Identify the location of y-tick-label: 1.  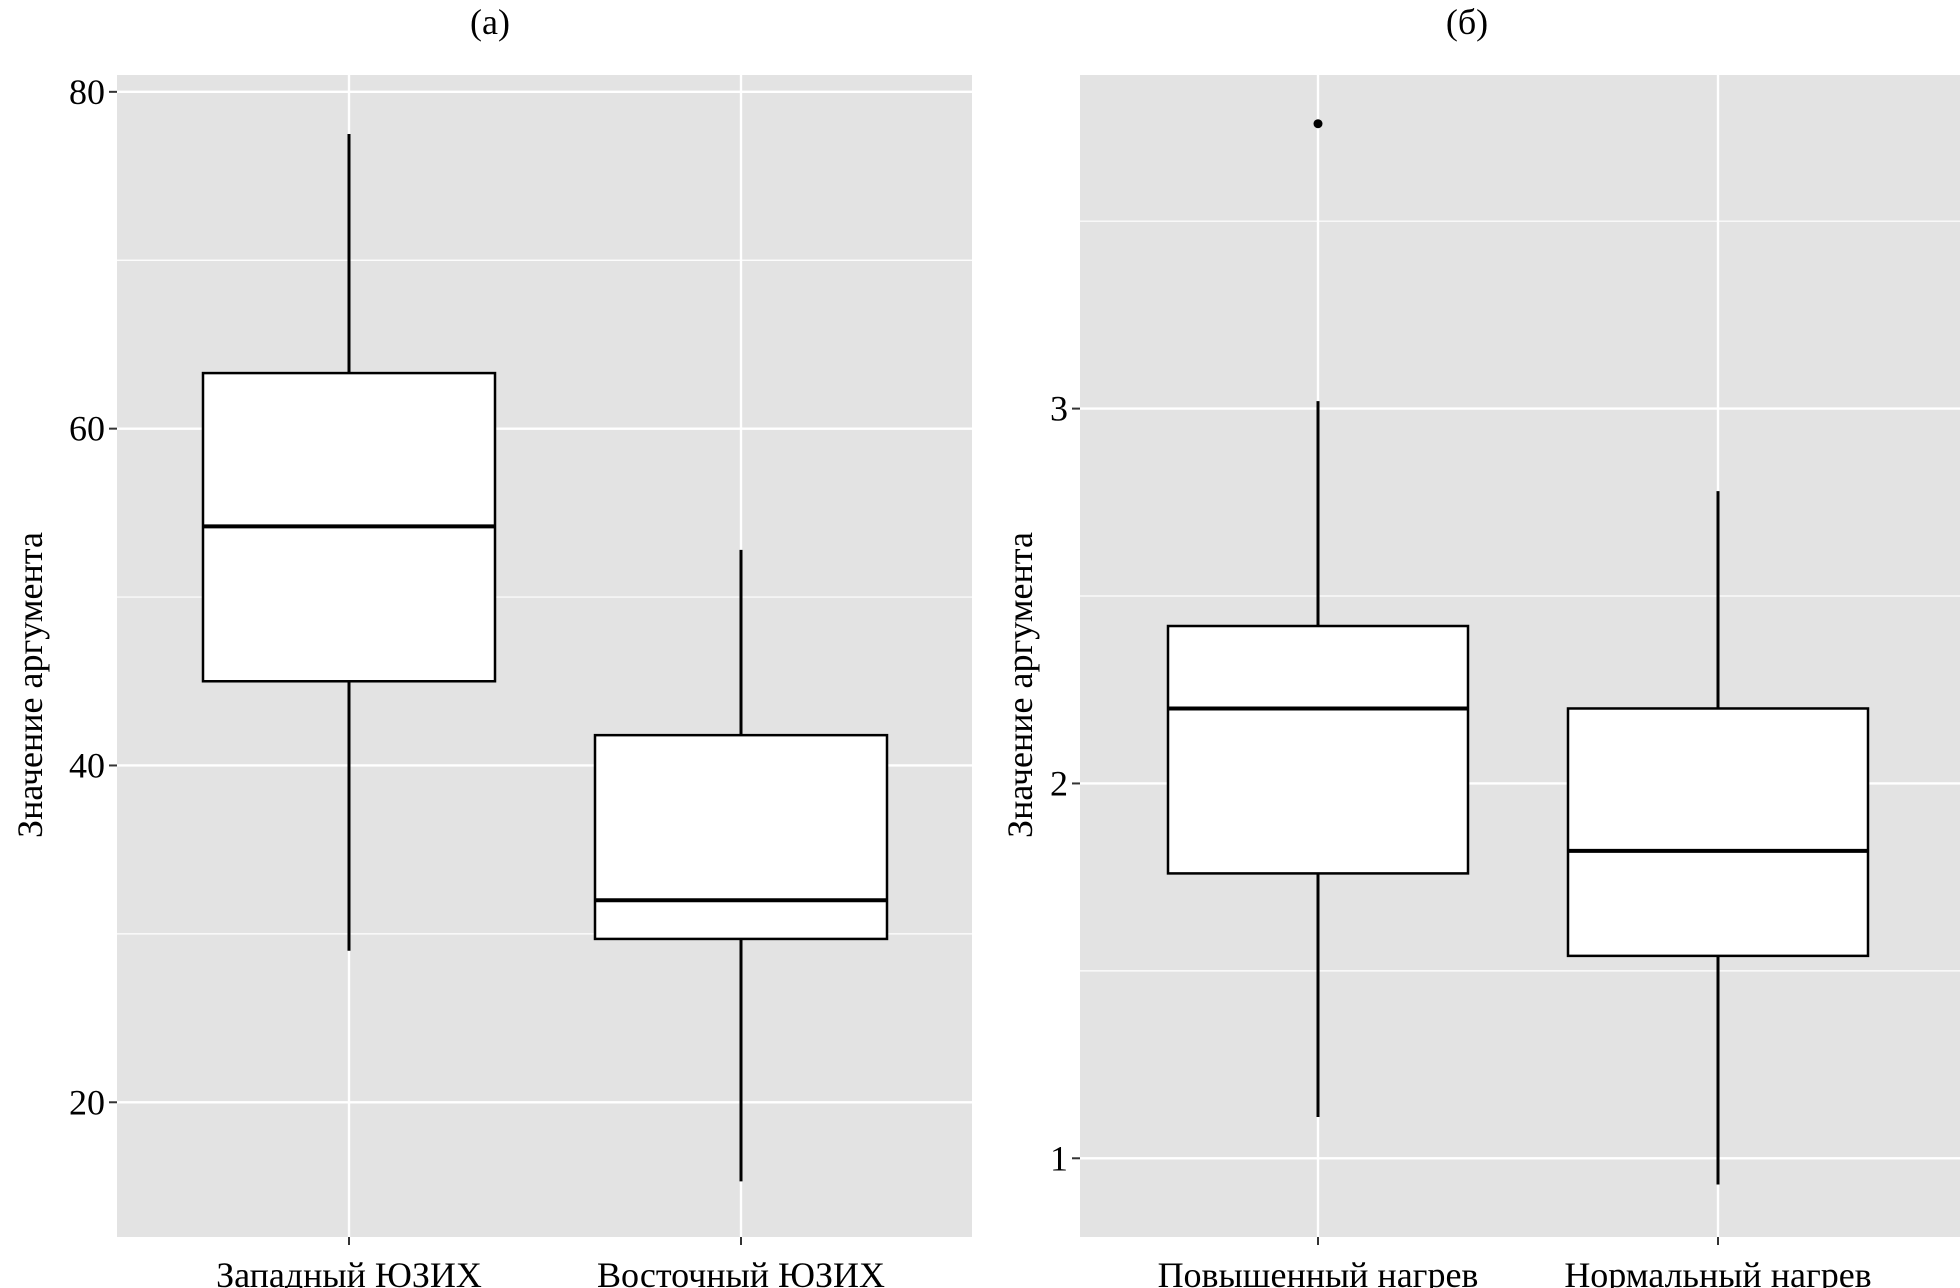
(1059, 1158).